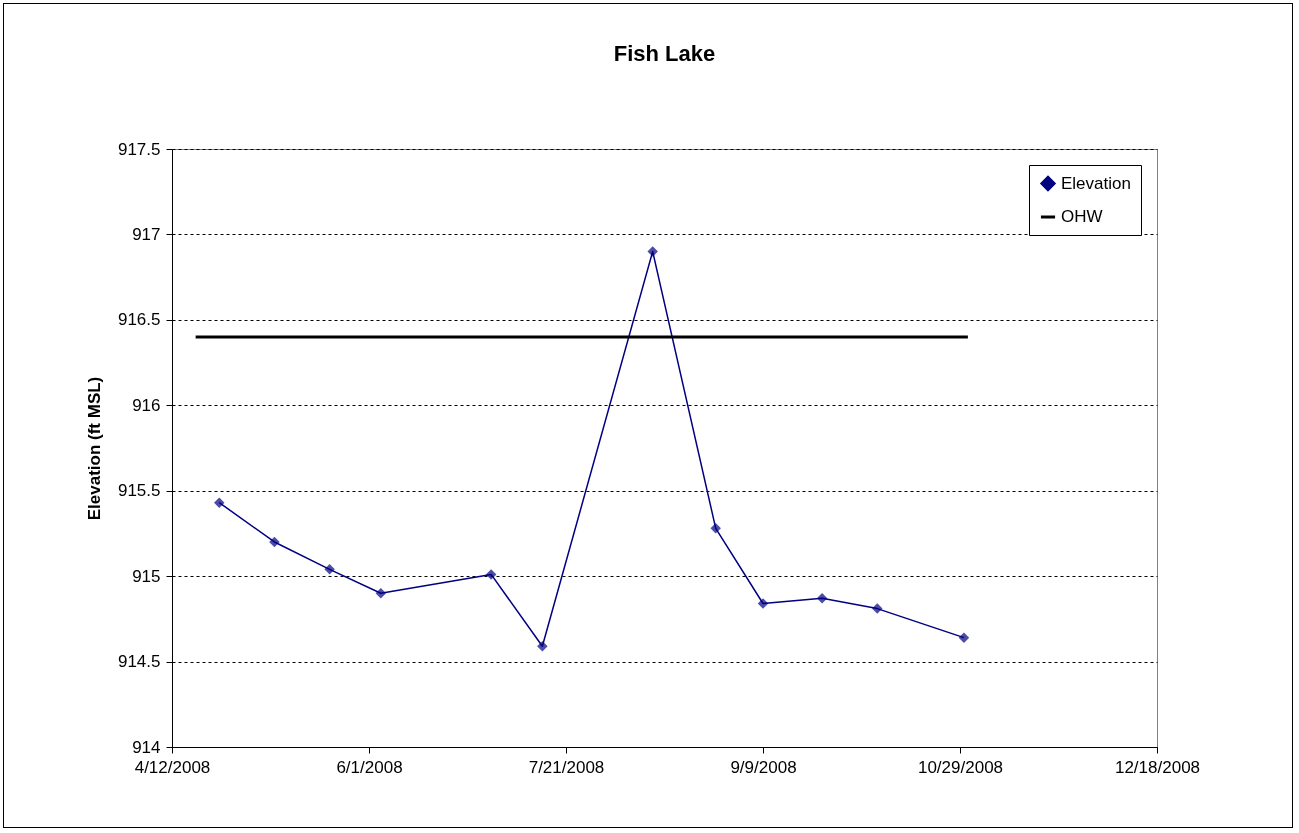 Image resolution: width=1299 pixels, height=833 pixels. Describe the element at coordinates (146, 747) in the screenshot. I see `y-tick-label: 914` at that location.